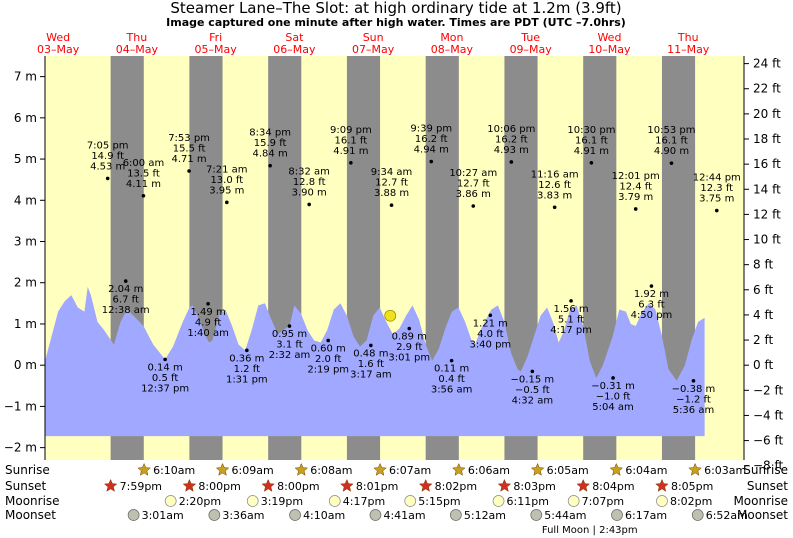 The image size is (793, 538). I want to click on tide-extreme-label: −1.0 ft, so click(613, 396).